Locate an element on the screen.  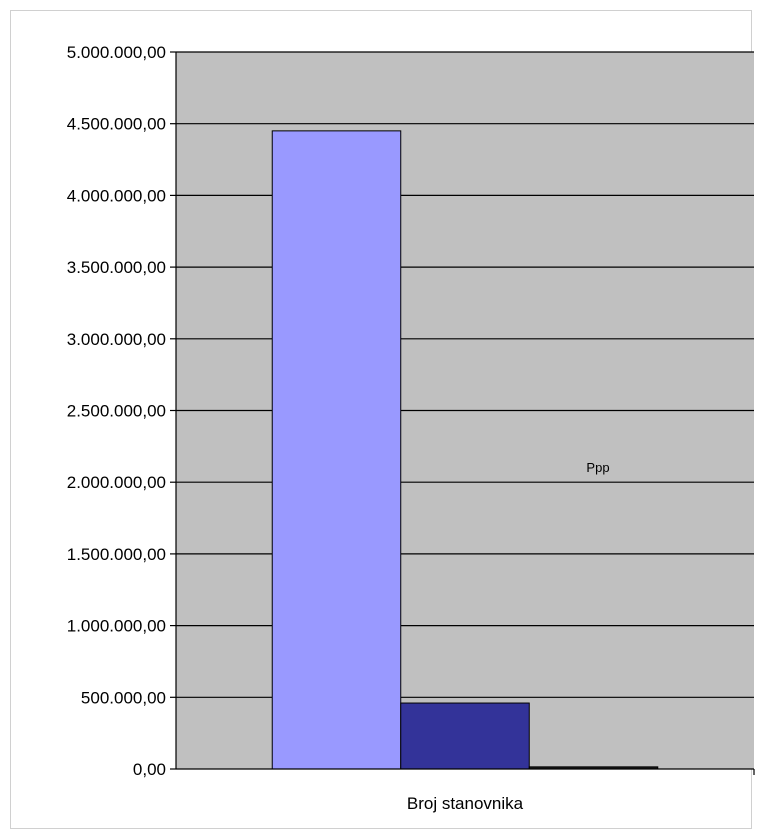
y-tick-label: 0,00 is located at coordinates (149, 769).